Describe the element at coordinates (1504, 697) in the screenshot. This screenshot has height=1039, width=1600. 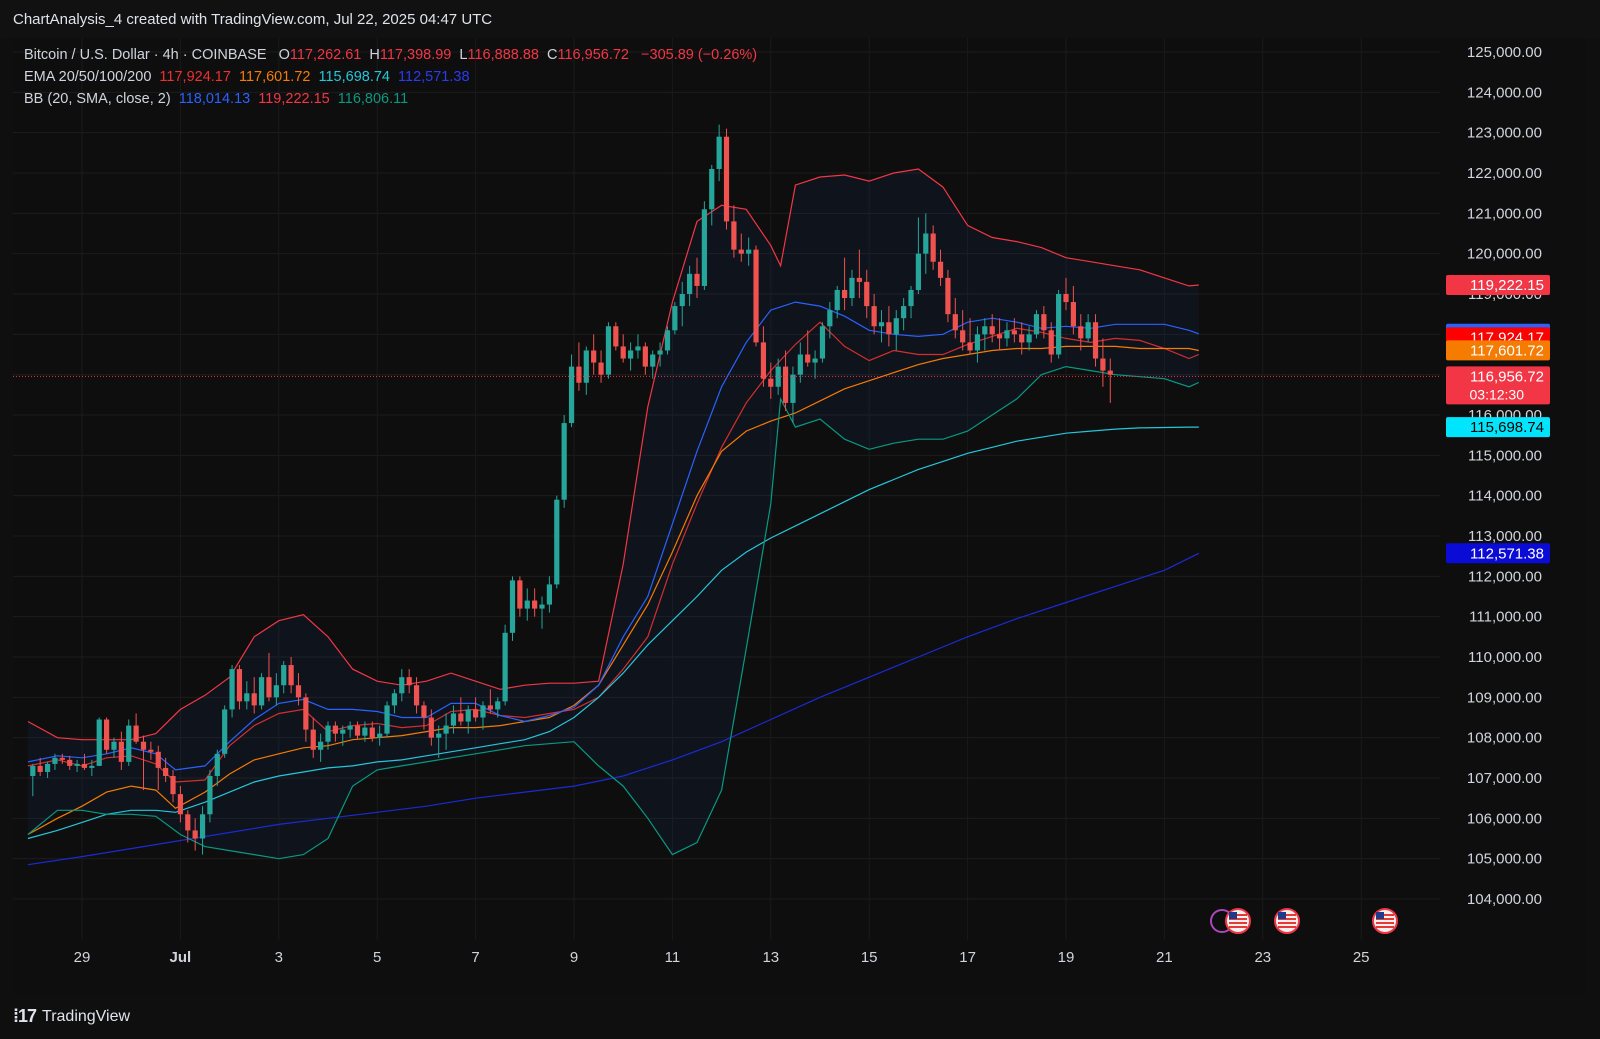
I see `y-tick-label: 109,000.00` at that location.